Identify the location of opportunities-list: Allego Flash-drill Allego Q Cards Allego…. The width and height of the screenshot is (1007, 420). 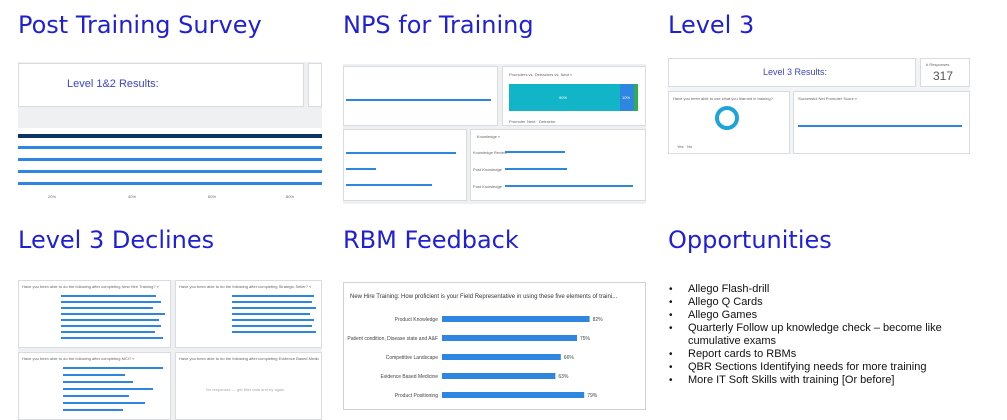
(818, 335).